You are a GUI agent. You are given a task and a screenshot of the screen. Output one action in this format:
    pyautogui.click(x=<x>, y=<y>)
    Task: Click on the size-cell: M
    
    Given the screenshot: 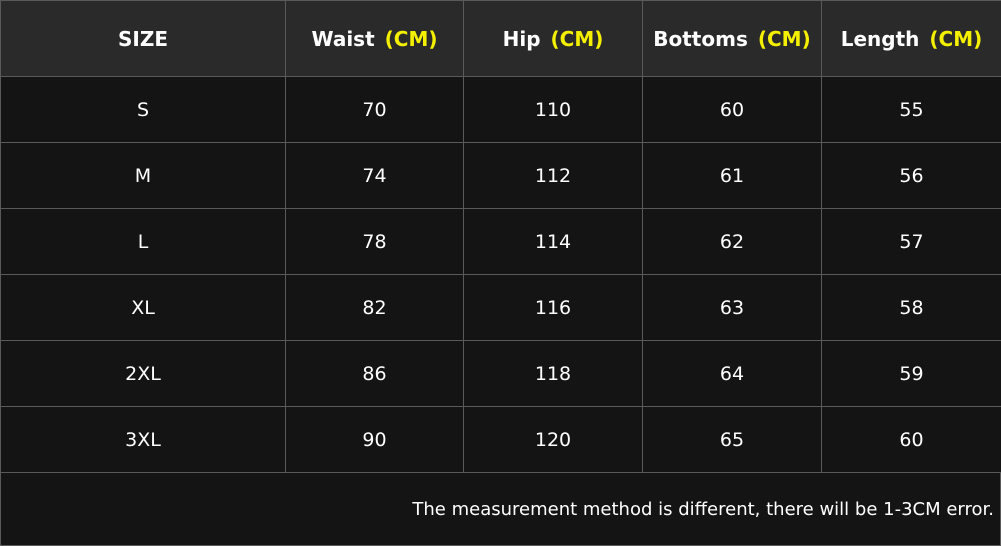 What is the action you would take?
    pyautogui.click(x=143, y=175)
    